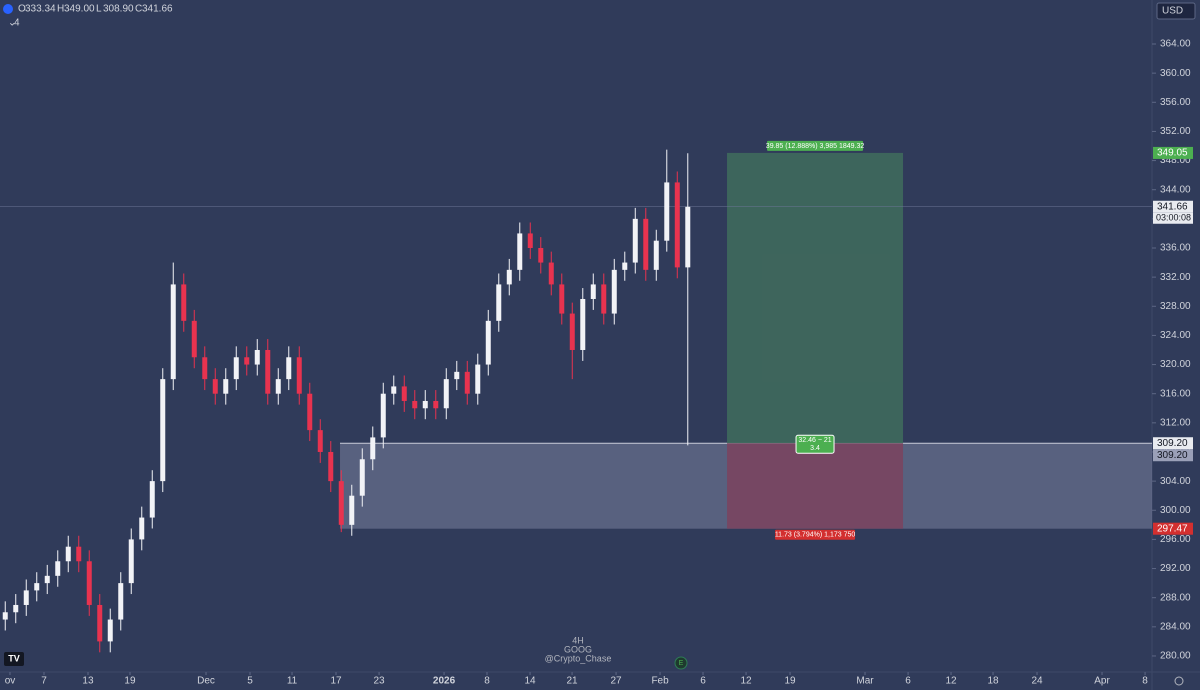  What do you see at coordinates (157, 9) in the screenshot?
I see `ohlc-value: 341.66` at bounding box center [157, 9].